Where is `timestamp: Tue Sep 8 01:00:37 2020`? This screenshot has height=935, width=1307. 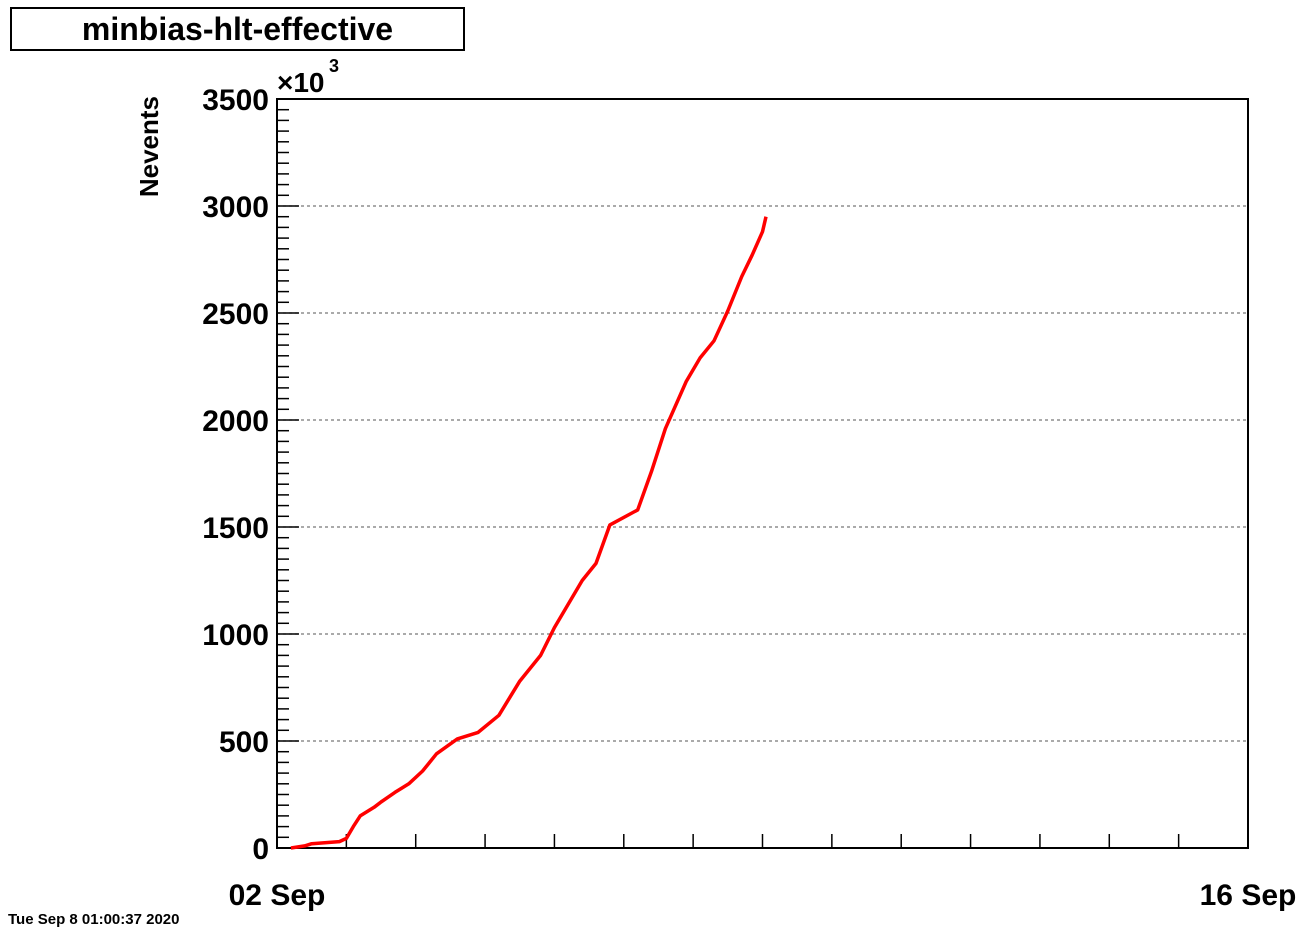 timestamp: Tue Sep 8 01:00:37 2020 is located at coordinates (94, 919).